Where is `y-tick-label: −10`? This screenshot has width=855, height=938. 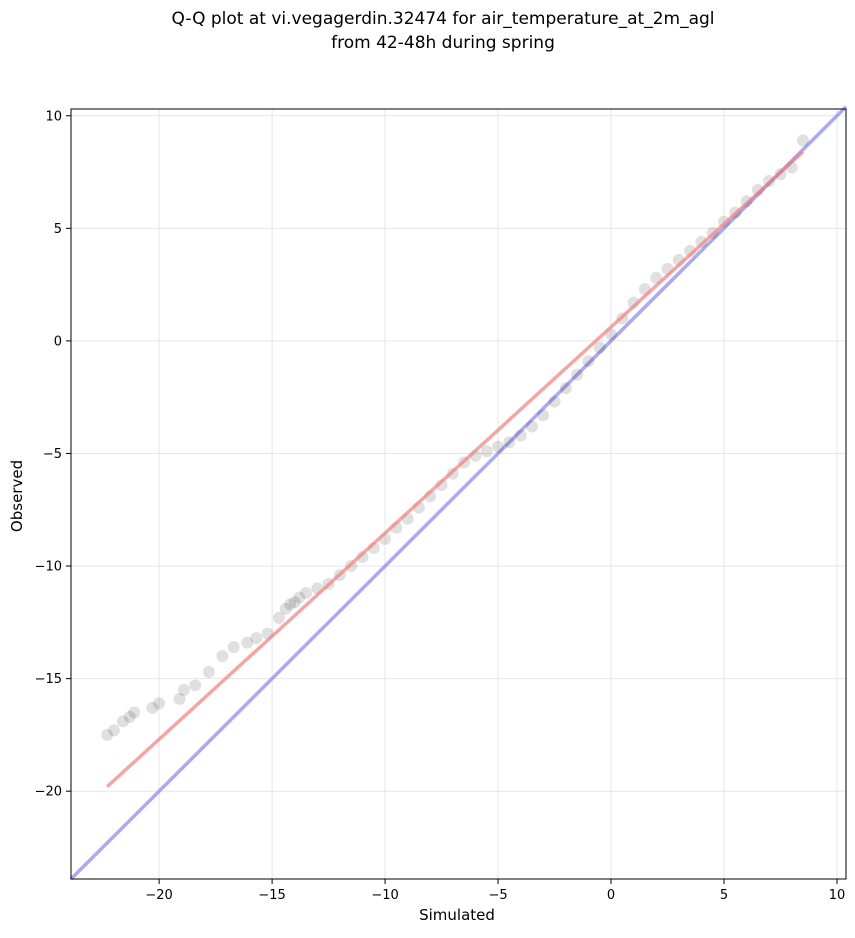 y-tick-label: −10 is located at coordinates (48, 567).